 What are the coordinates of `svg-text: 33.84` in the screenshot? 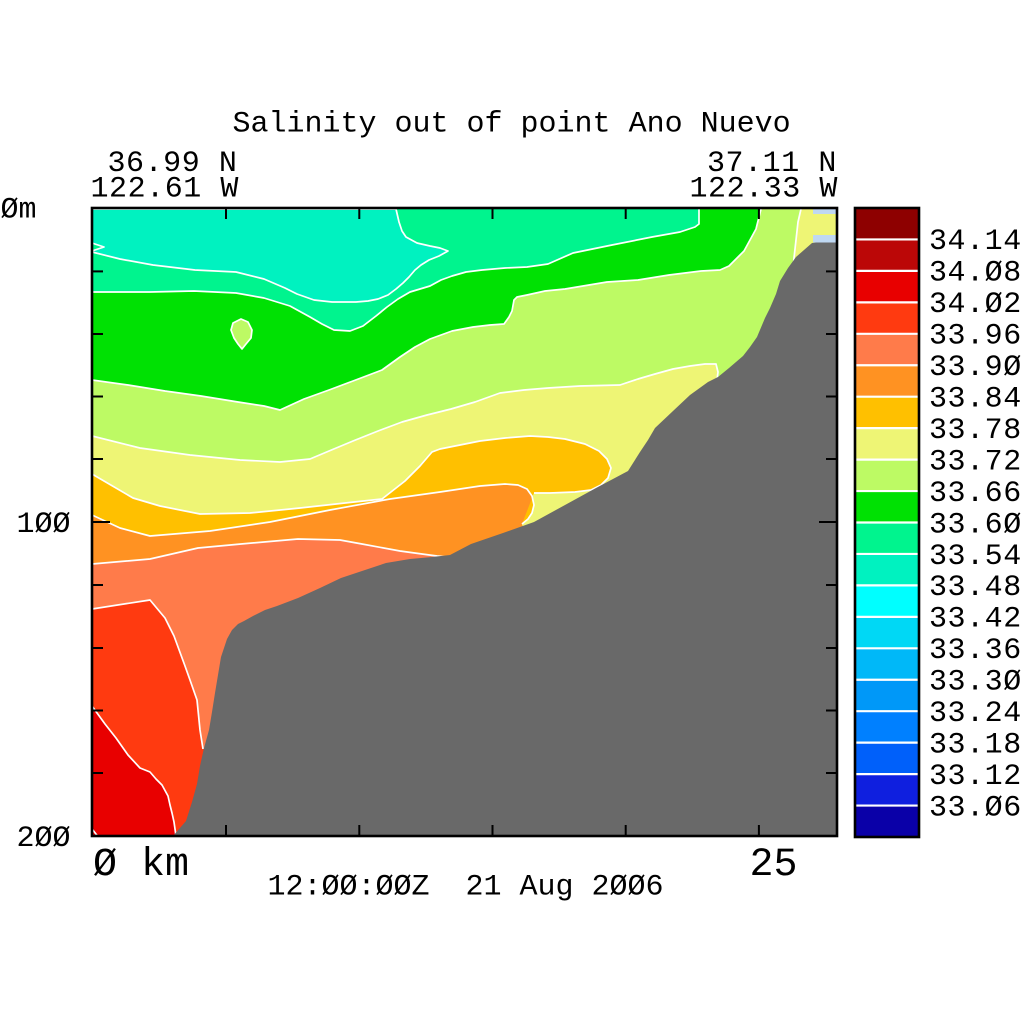 It's located at (975, 400).